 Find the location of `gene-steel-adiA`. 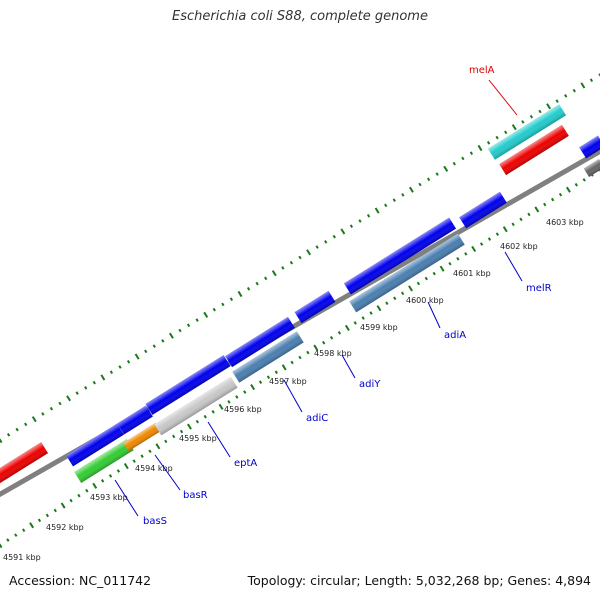

gene-steel-adiA is located at coordinates (407, 273).